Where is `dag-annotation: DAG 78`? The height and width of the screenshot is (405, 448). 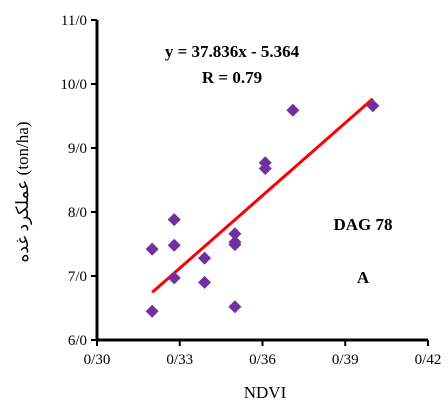 dag-annotation: DAG 78 is located at coordinates (362, 224).